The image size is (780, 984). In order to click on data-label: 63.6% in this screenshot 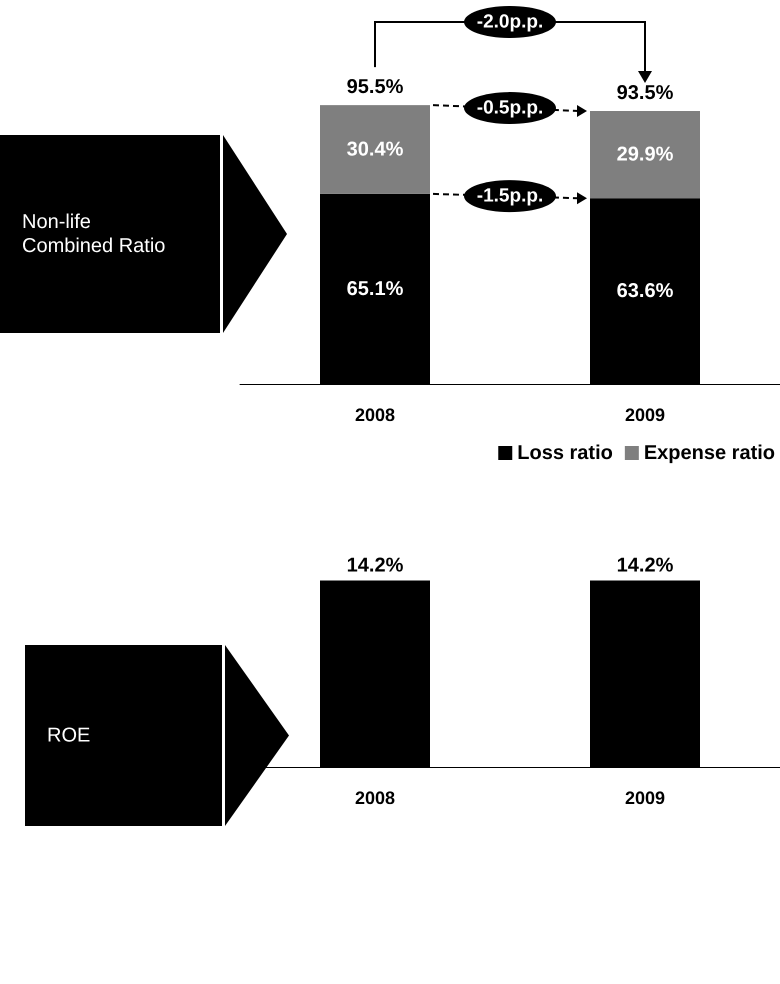, I will do `click(645, 291)`.